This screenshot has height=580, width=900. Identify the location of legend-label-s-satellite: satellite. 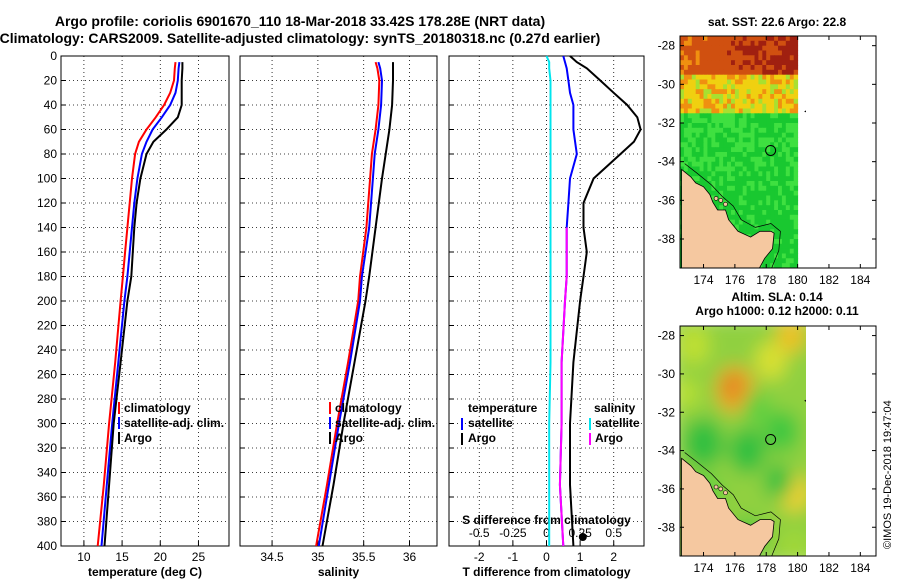
(617, 423).